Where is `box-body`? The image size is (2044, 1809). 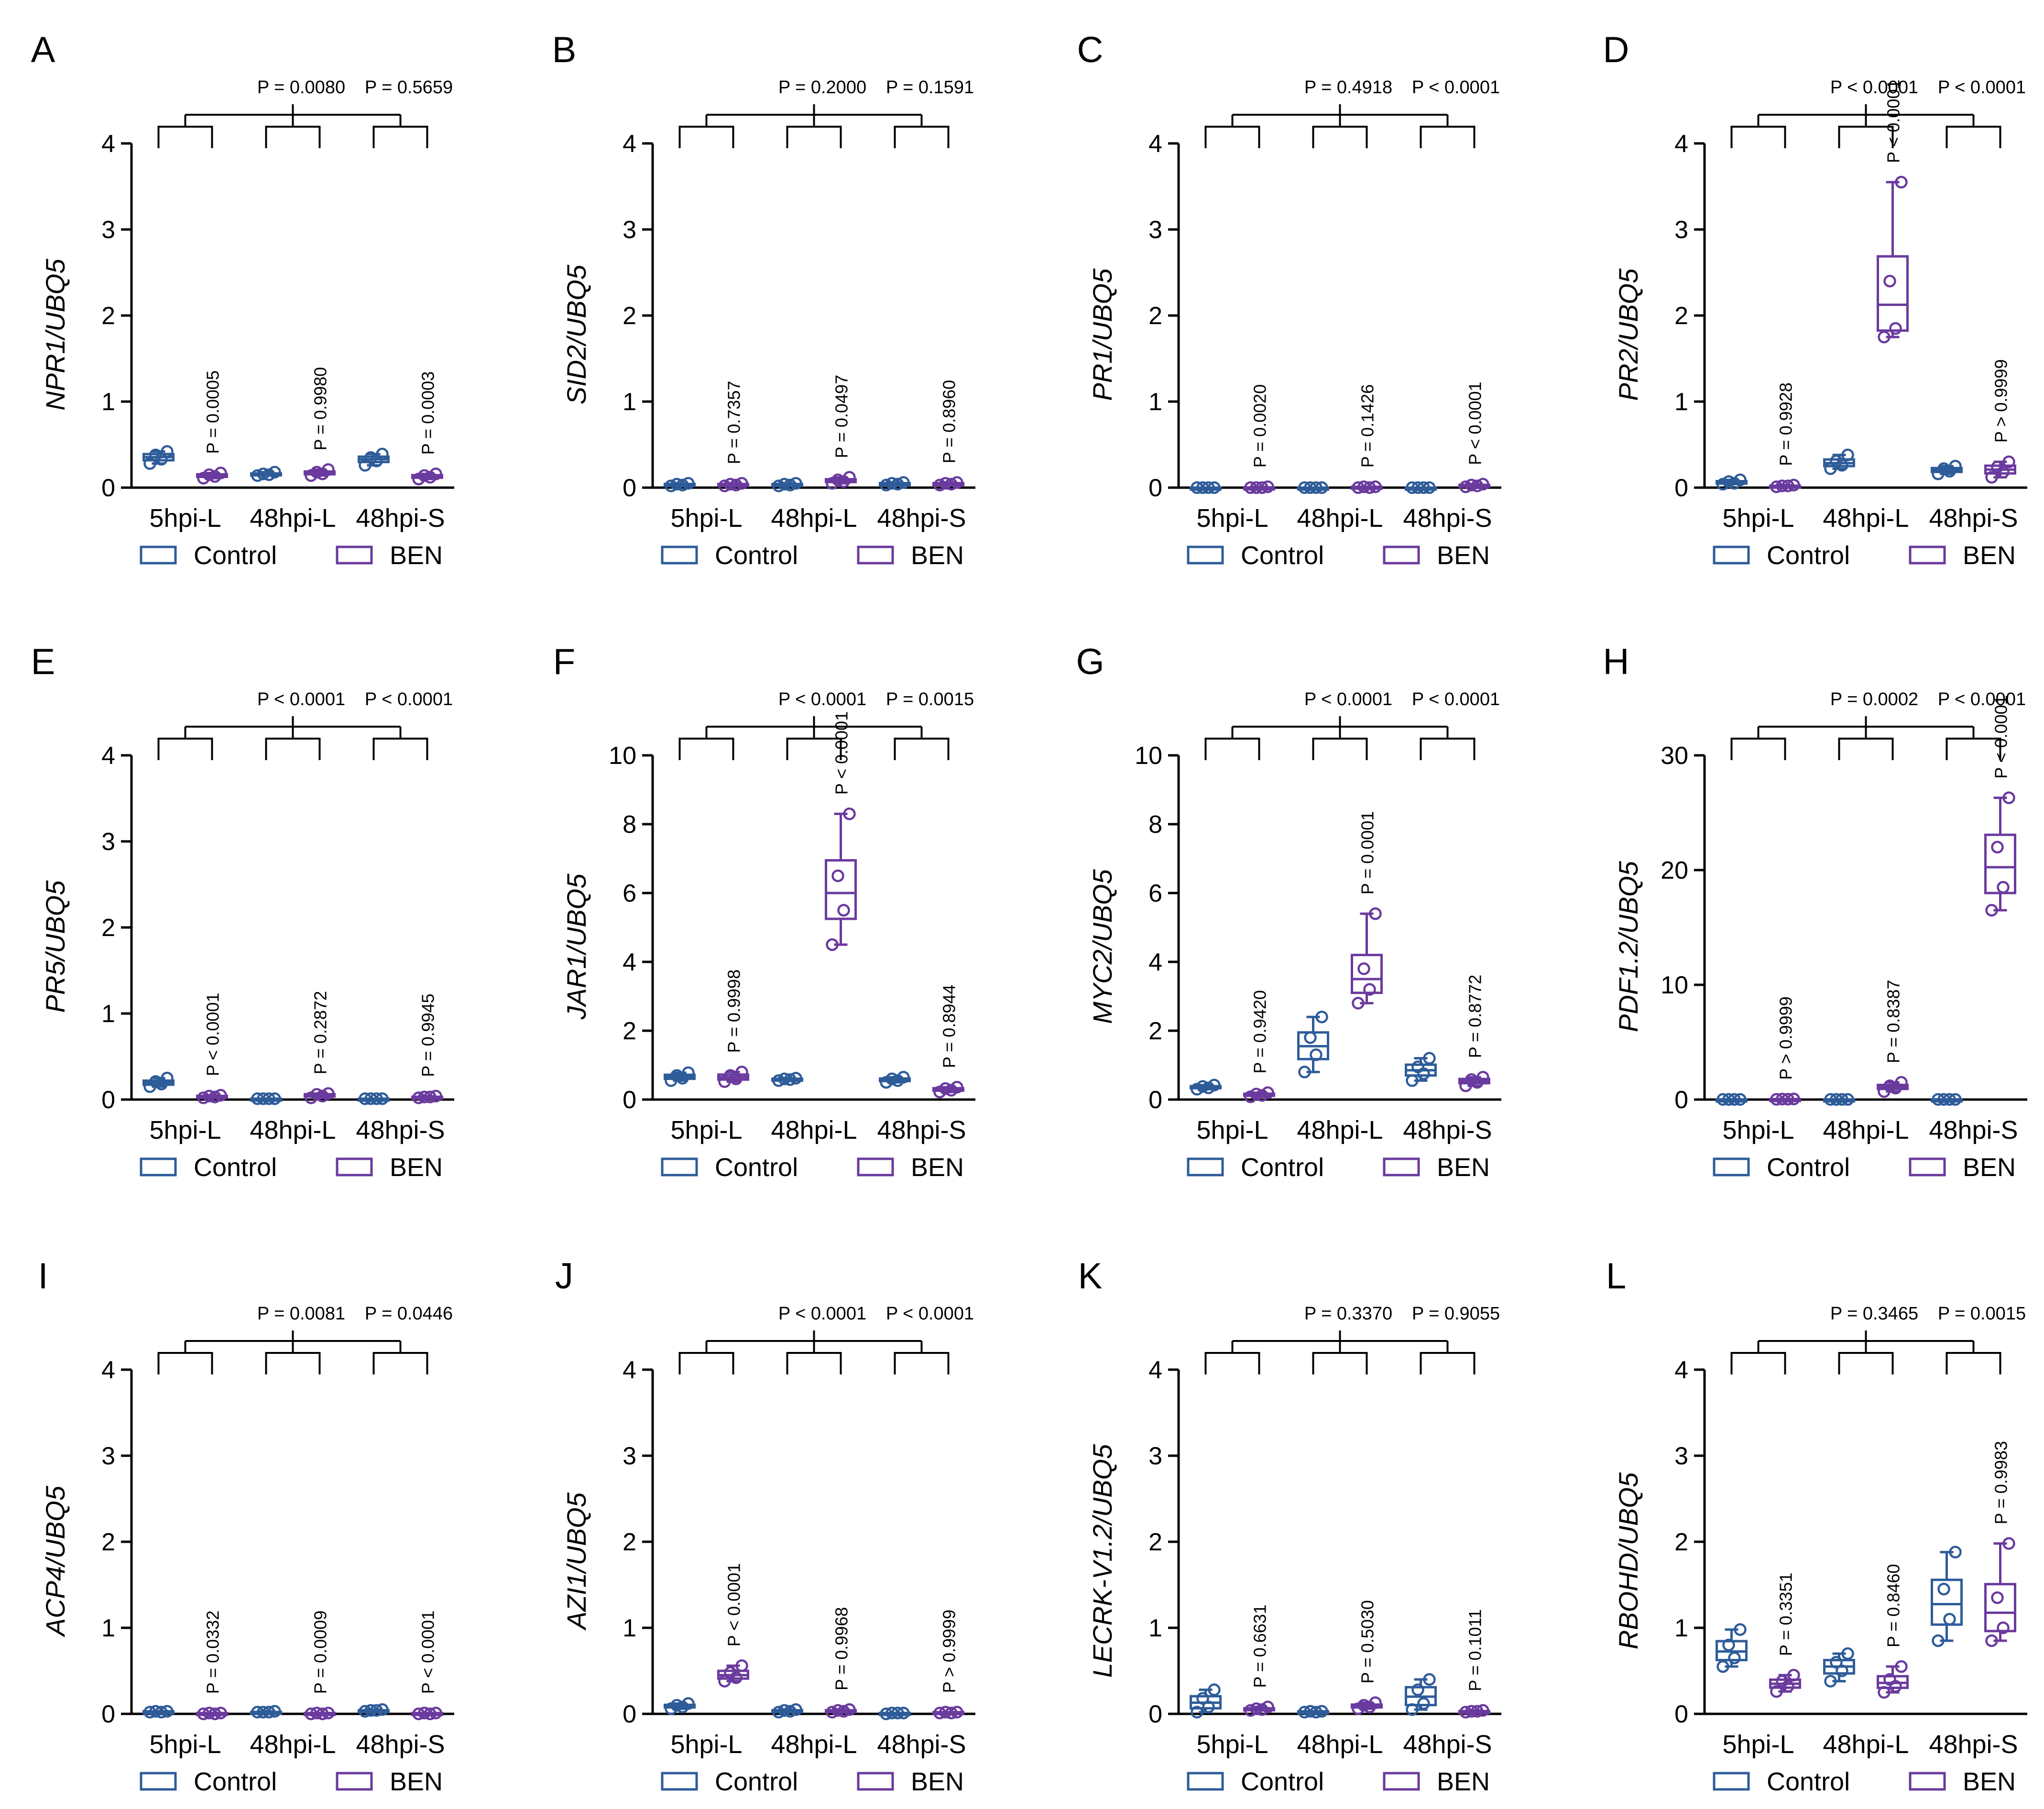
box-body is located at coordinates (841, 889).